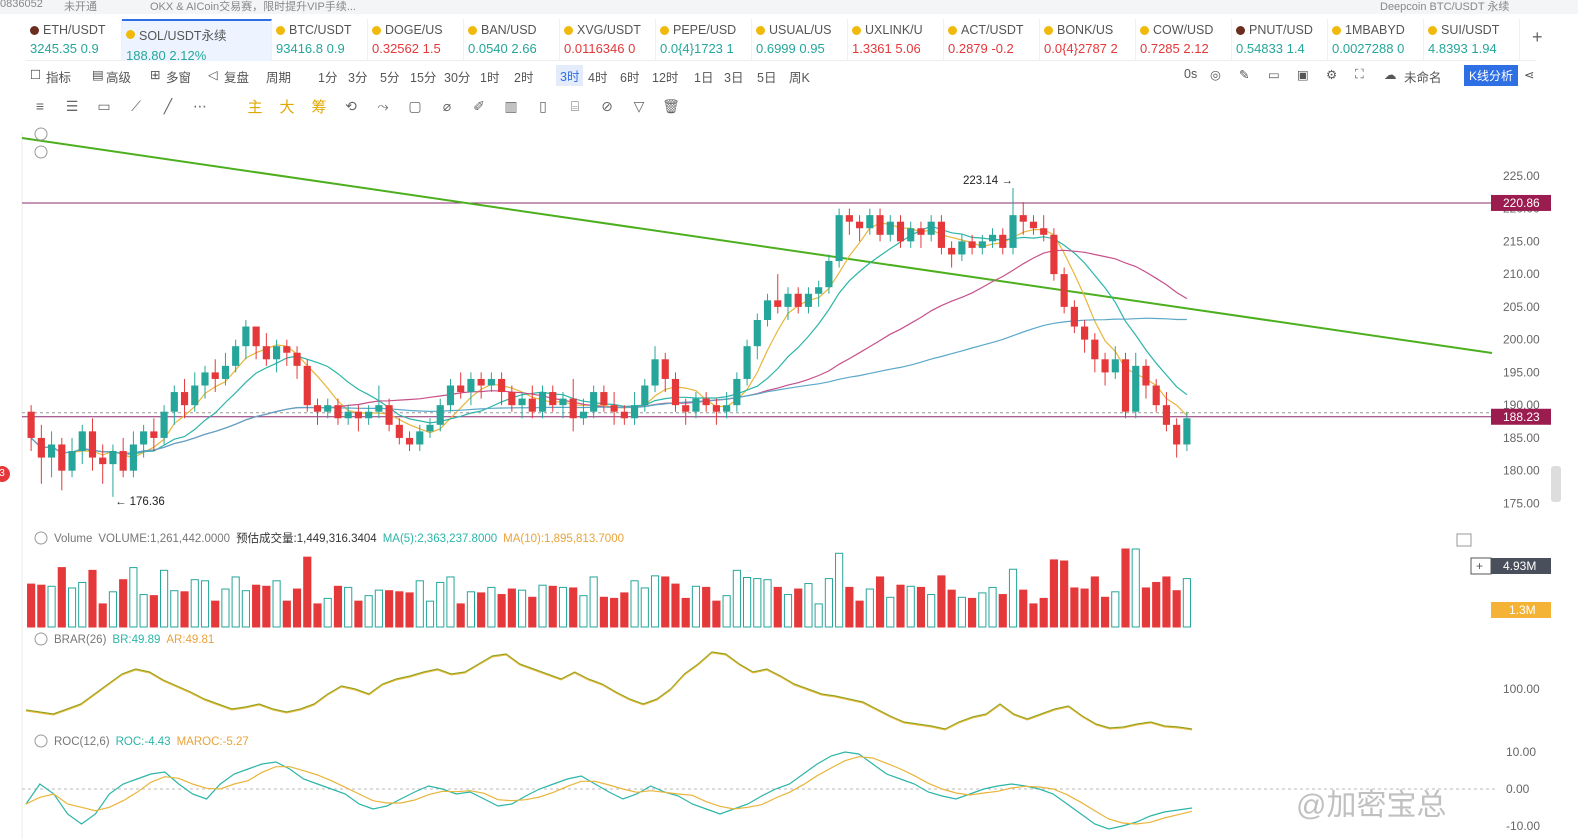  What do you see at coordinates (490, 78) in the screenshot?
I see `toolbar-item-10: 1时` at bounding box center [490, 78].